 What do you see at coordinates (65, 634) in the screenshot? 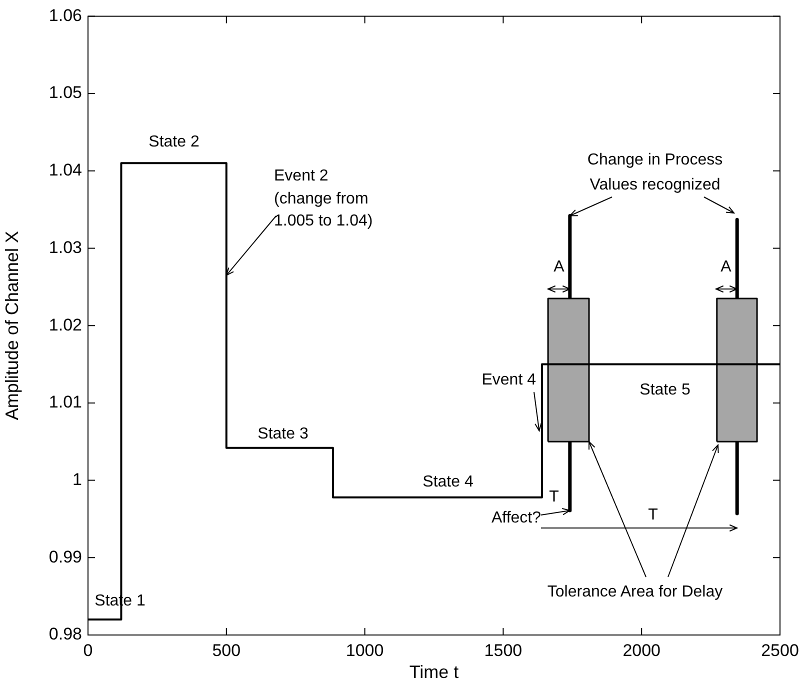
I see `y-tick-label: 0.98` at bounding box center [65, 634].